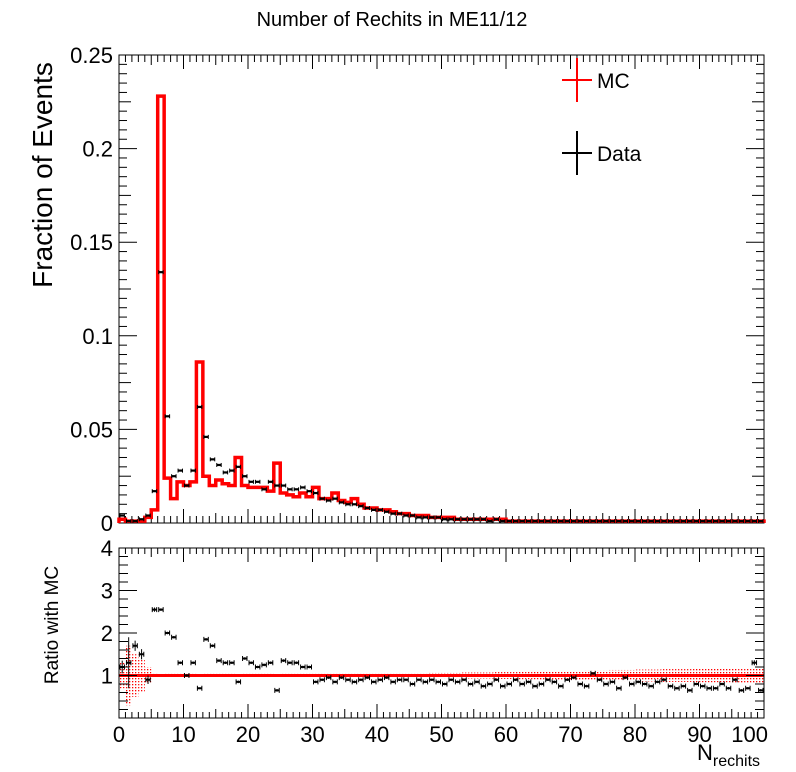 This screenshot has width=796, height=772. I want to click on x-axis-label-sub: rechits, so click(736, 761).